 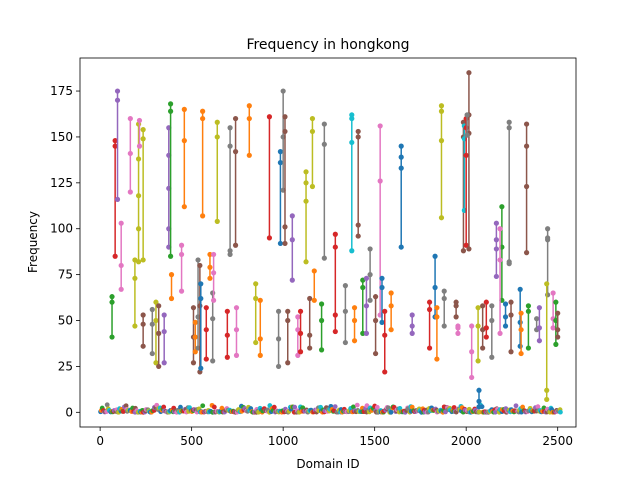 What do you see at coordinates (61, 91) in the screenshot?
I see `y-tick-label: 175` at bounding box center [61, 91].